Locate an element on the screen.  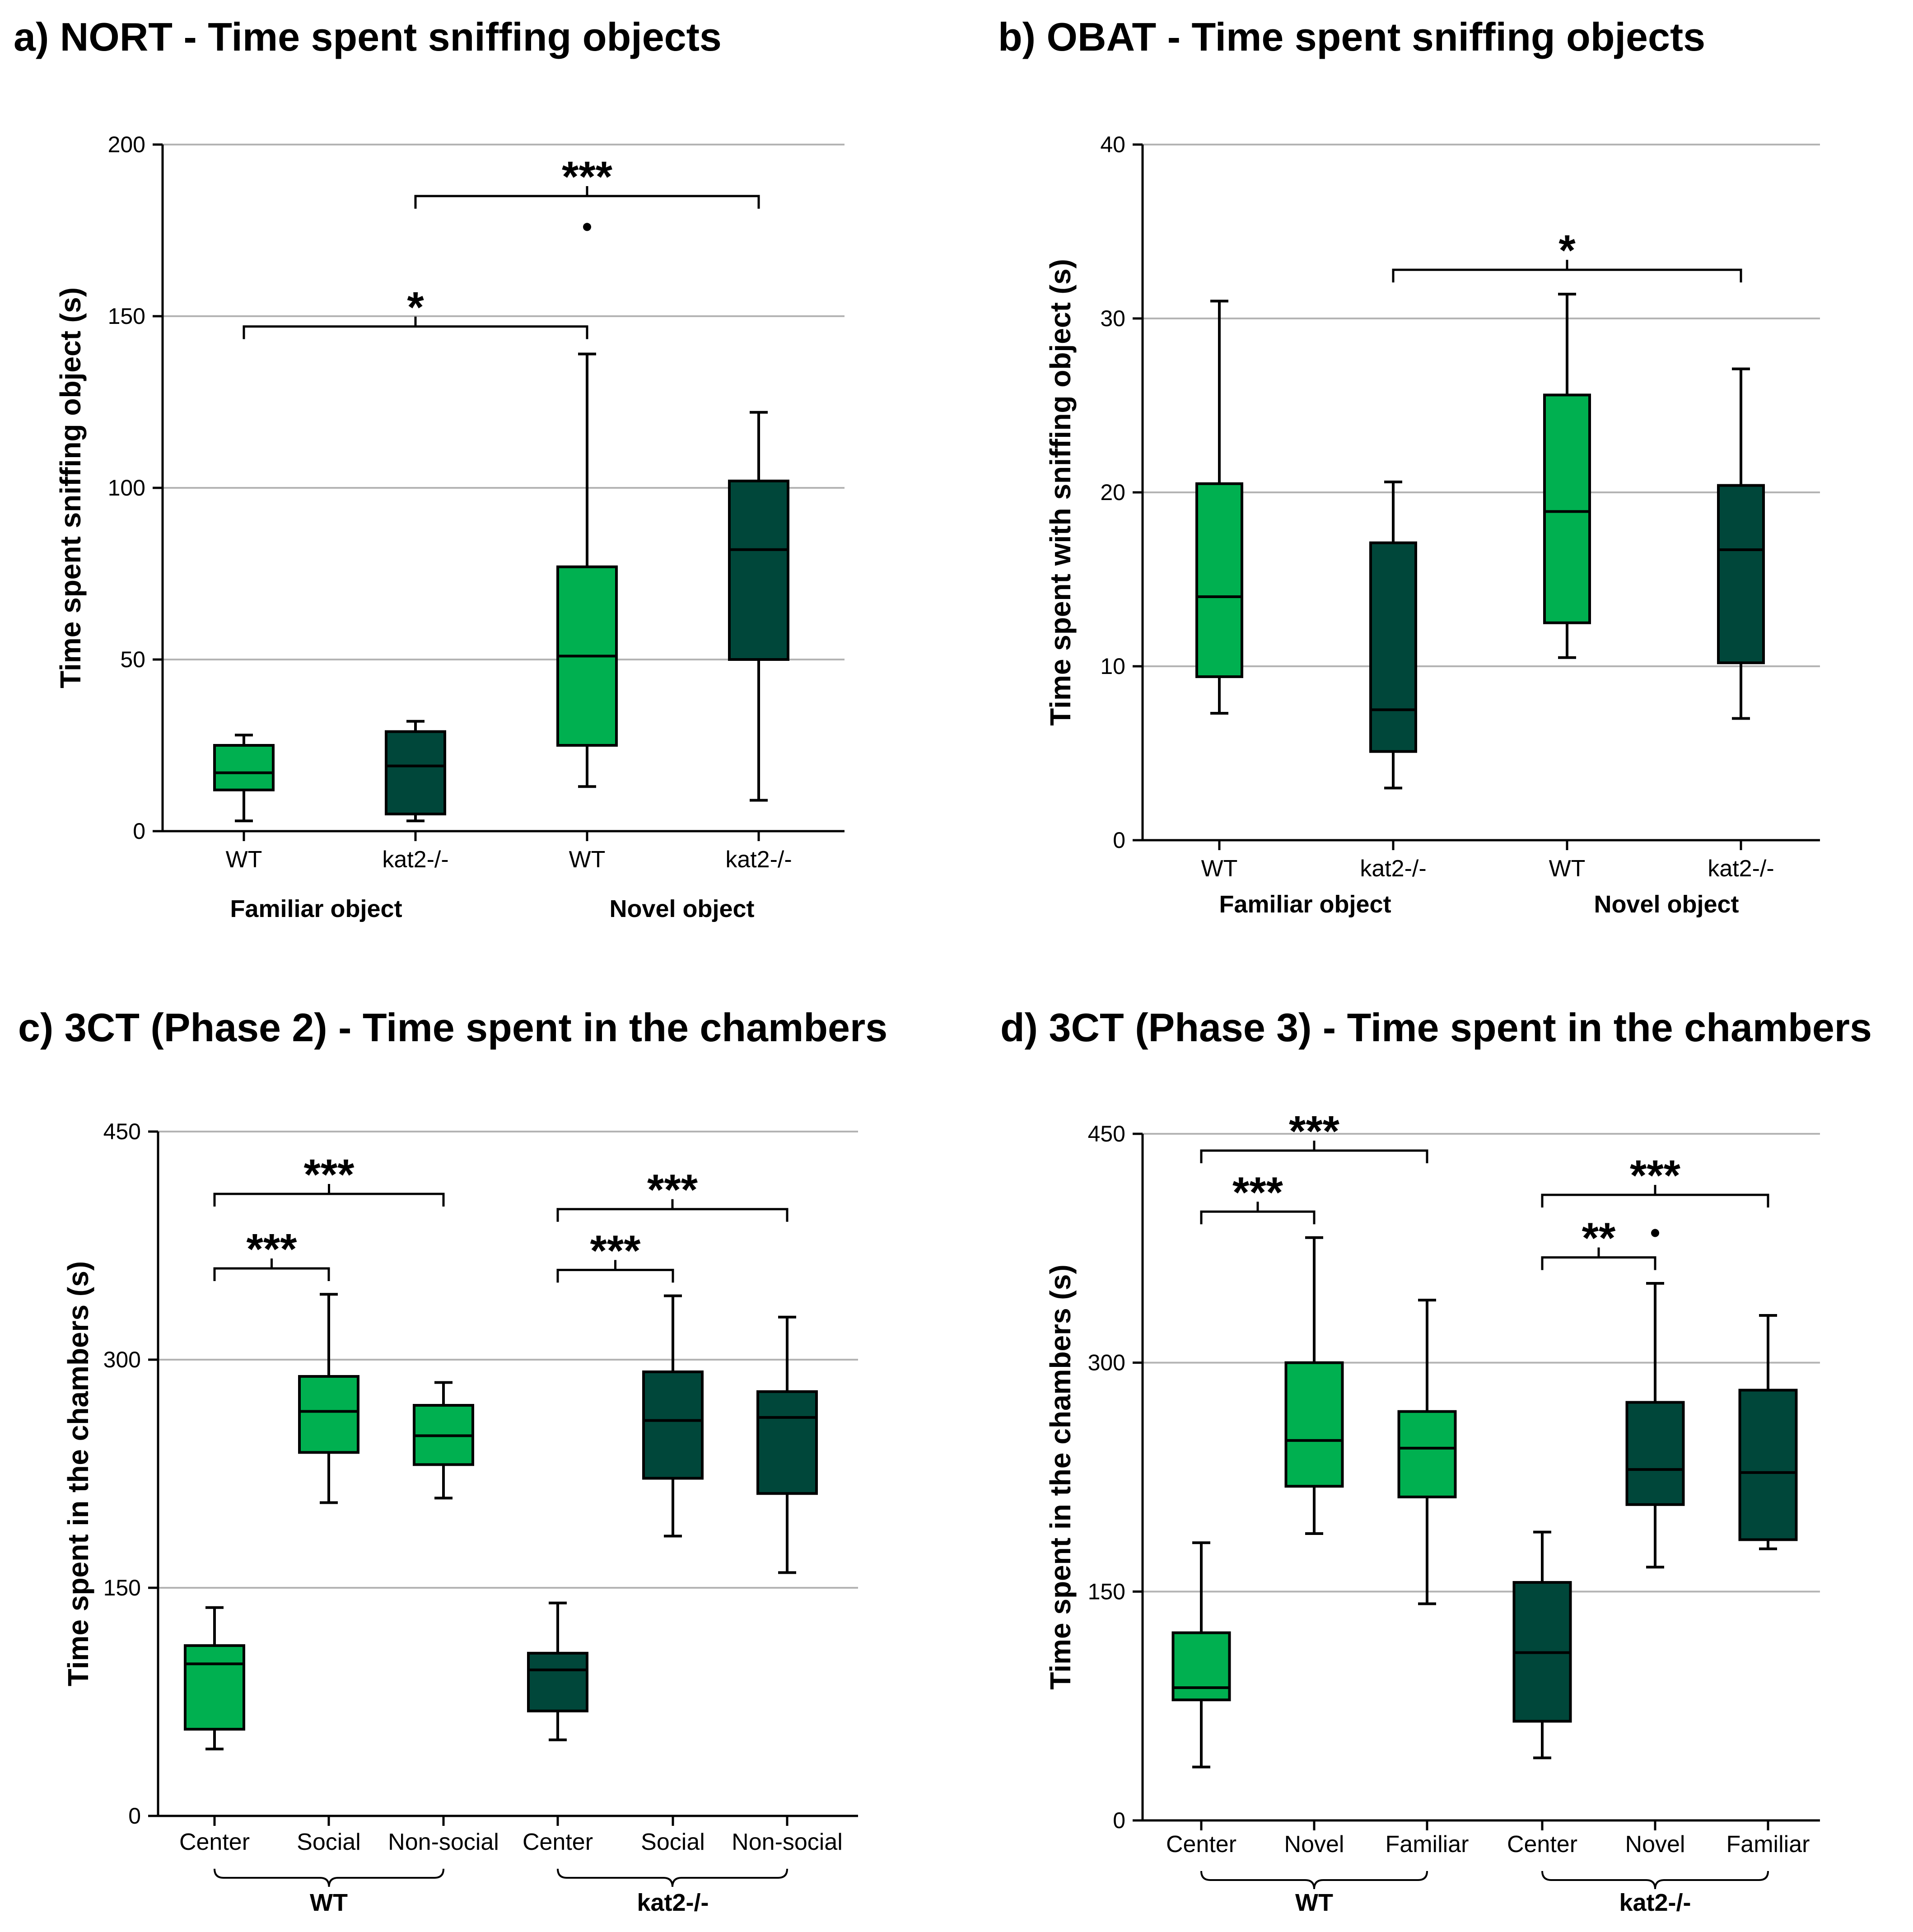
group-label: WT is located at coordinates (1314, 1902).